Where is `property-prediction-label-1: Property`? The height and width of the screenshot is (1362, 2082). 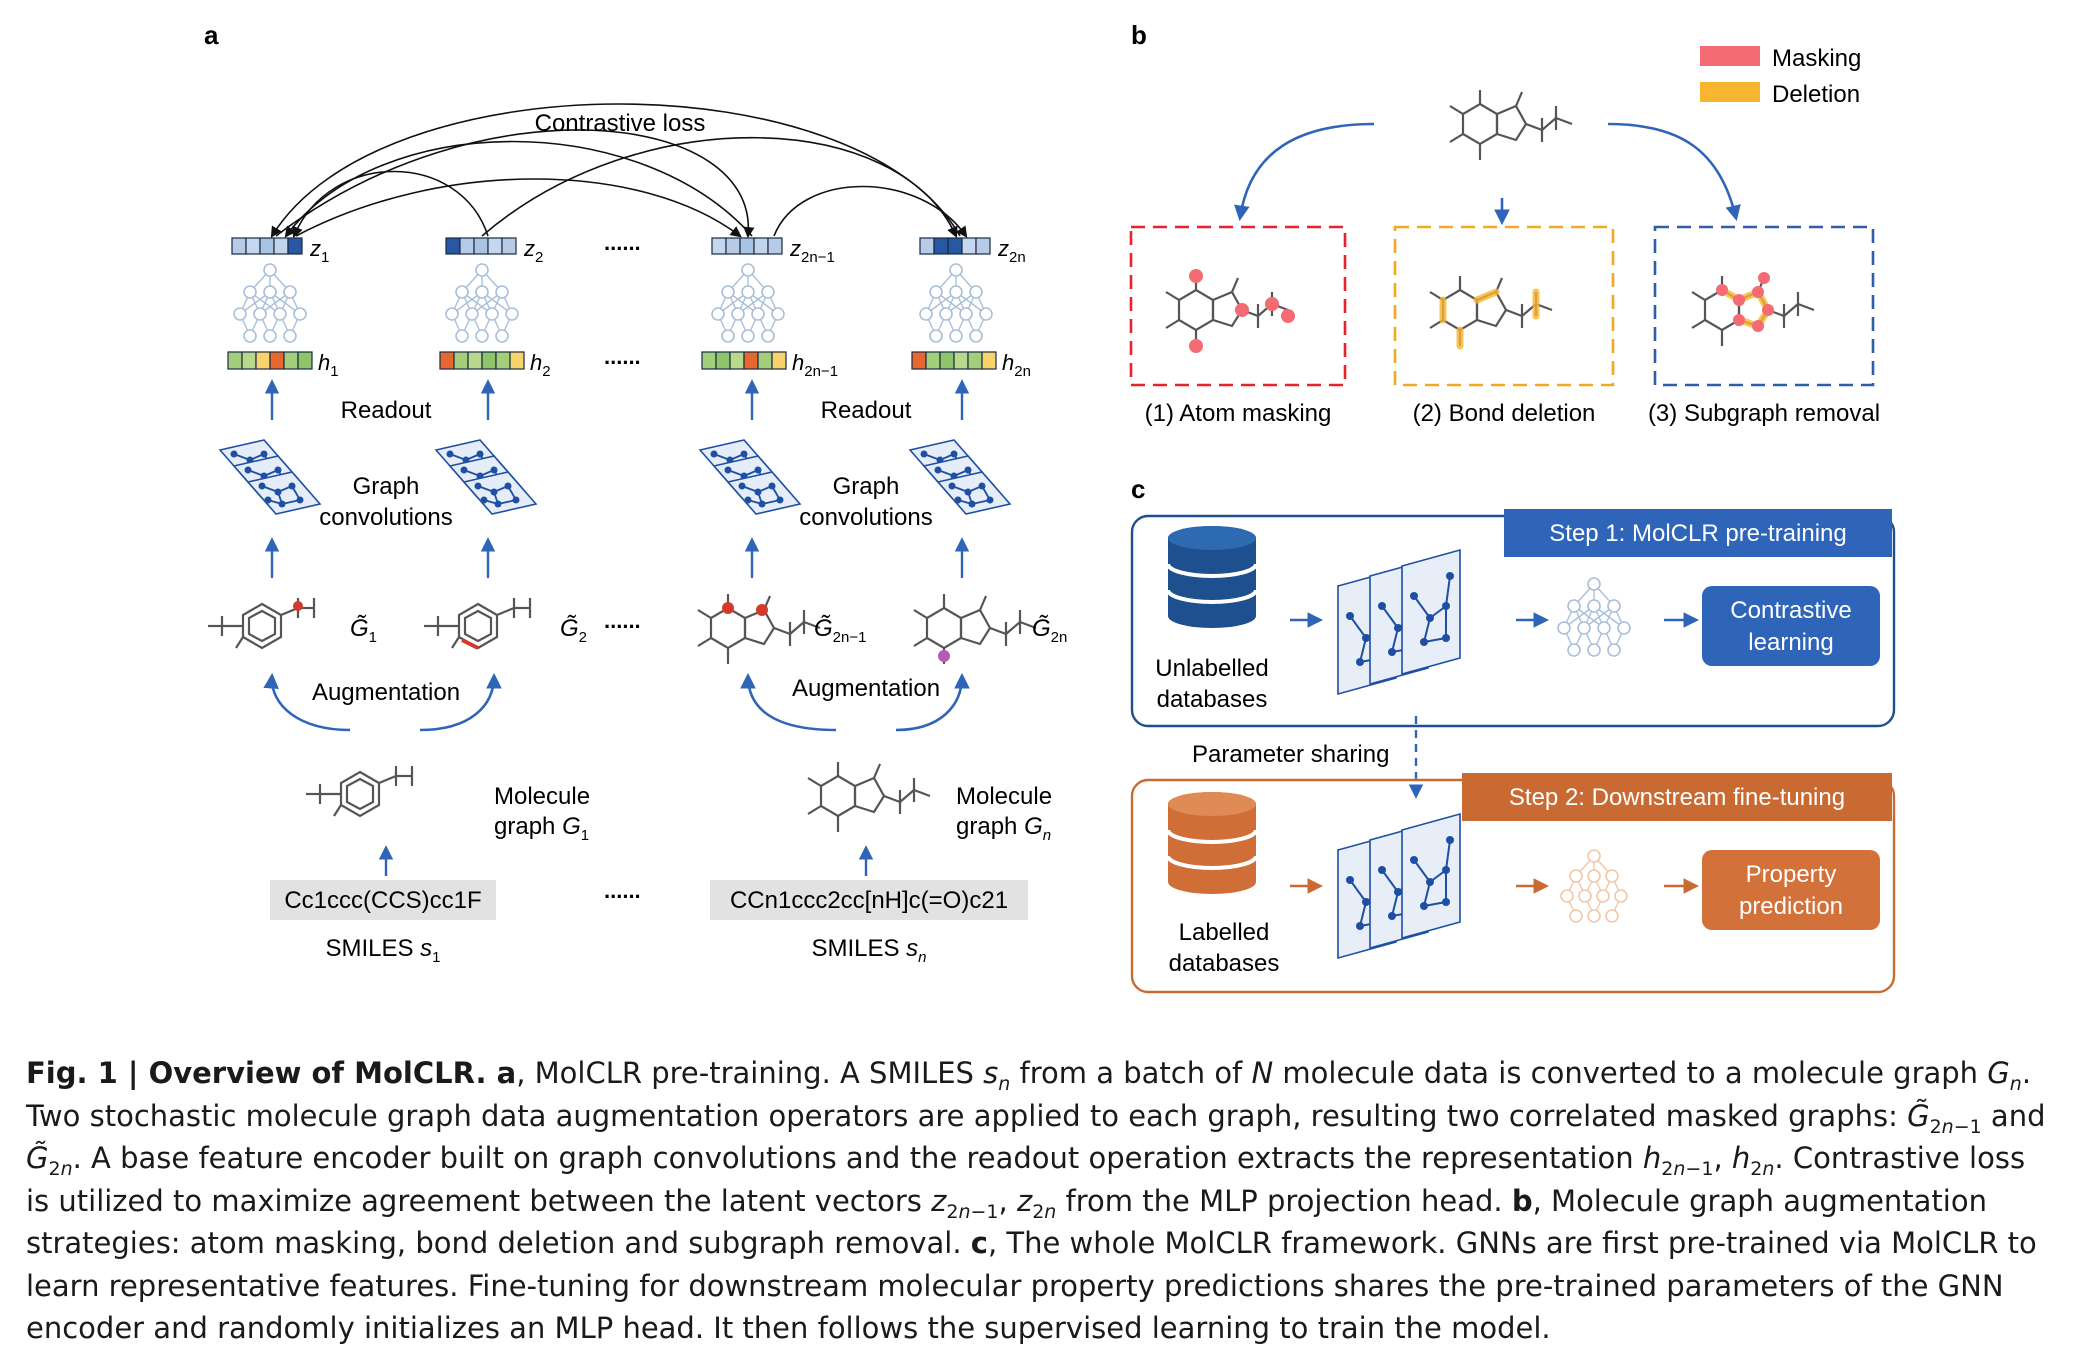 property-prediction-label-1: Property is located at coordinates (1791, 874).